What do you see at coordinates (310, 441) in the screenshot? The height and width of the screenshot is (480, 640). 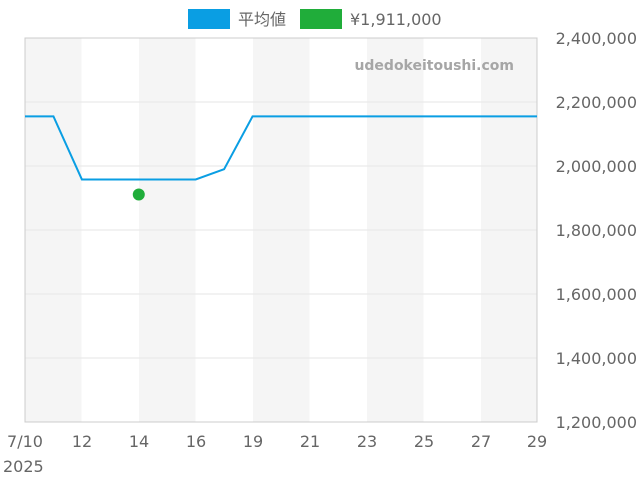 I see `x-tick-label: 21` at bounding box center [310, 441].